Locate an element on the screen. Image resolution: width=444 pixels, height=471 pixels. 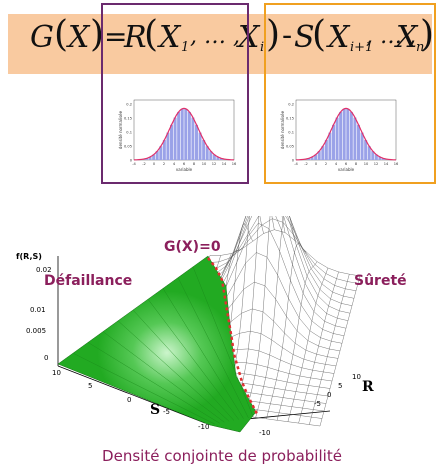
mini-x-tick: 8 is located at coordinates (194, 164).